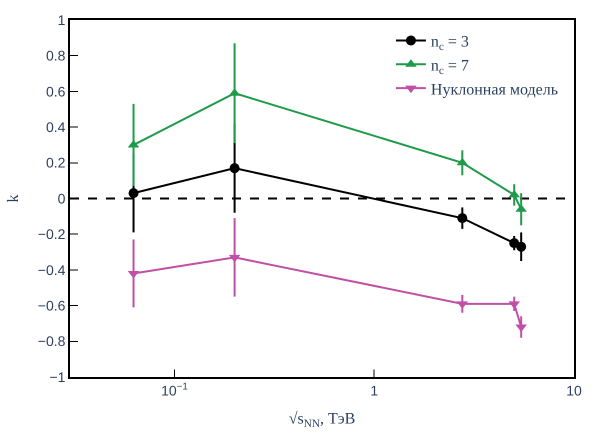 The image size is (594, 437). What do you see at coordinates (56, 91) in the screenshot?
I see `y-tick-label: 0.6` at bounding box center [56, 91].